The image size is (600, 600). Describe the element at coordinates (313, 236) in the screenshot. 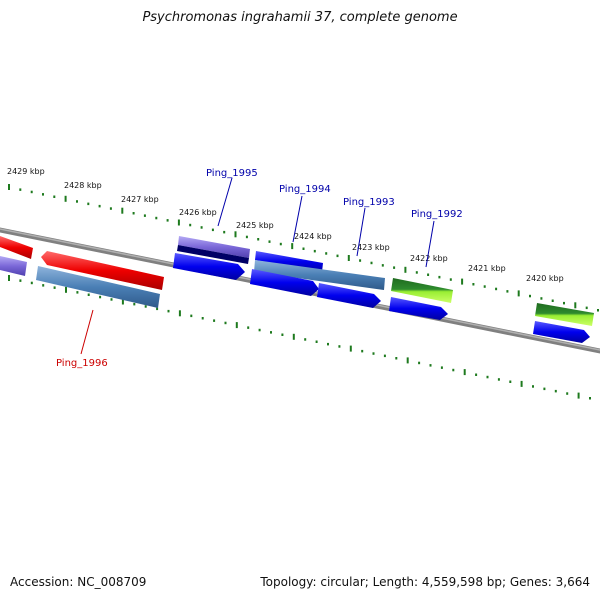

I see `scale-label: 2424 kbp` at that location.